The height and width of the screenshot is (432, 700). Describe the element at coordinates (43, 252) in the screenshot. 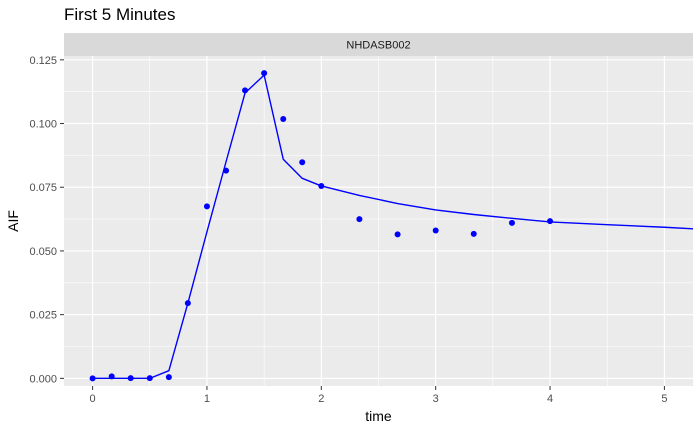

I see `y-tick-label: 0.050` at that location.